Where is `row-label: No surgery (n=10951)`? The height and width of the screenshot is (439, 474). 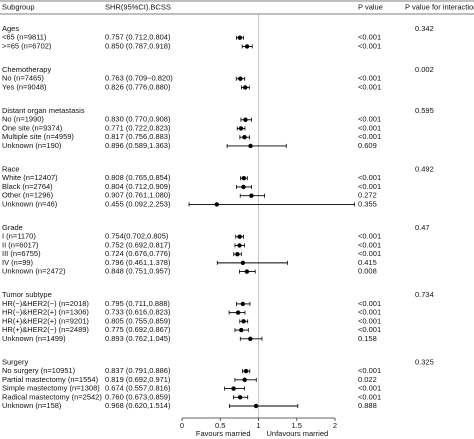
row-label: No surgery (n=10951) is located at coordinates (39, 370).